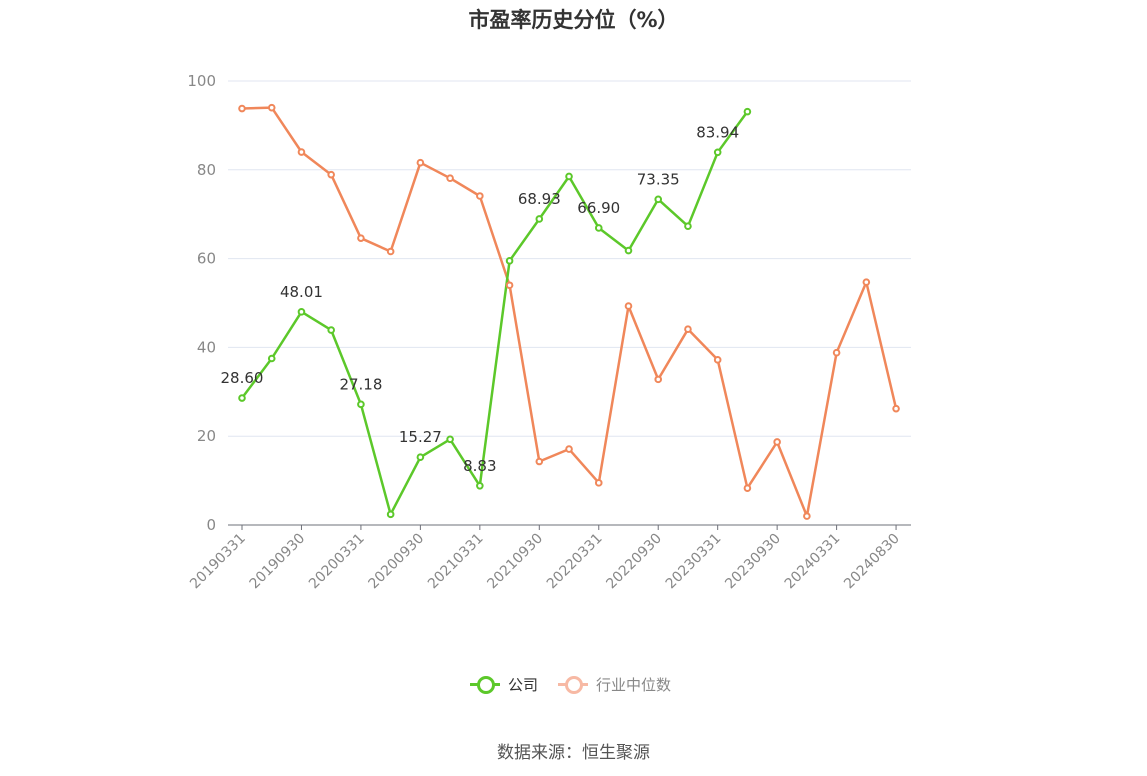 The height and width of the screenshot is (776, 1147). What do you see at coordinates (485, 684) in the screenshot?
I see `legend-company-icon` at bounding box center [485, 684].